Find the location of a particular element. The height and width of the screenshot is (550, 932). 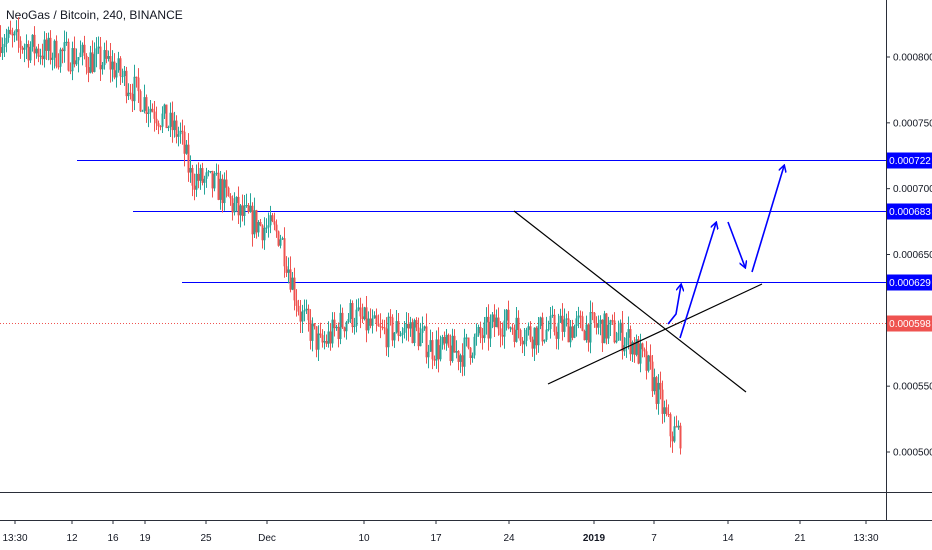

forecast-arrow-down is located at coordinates (674, 305).